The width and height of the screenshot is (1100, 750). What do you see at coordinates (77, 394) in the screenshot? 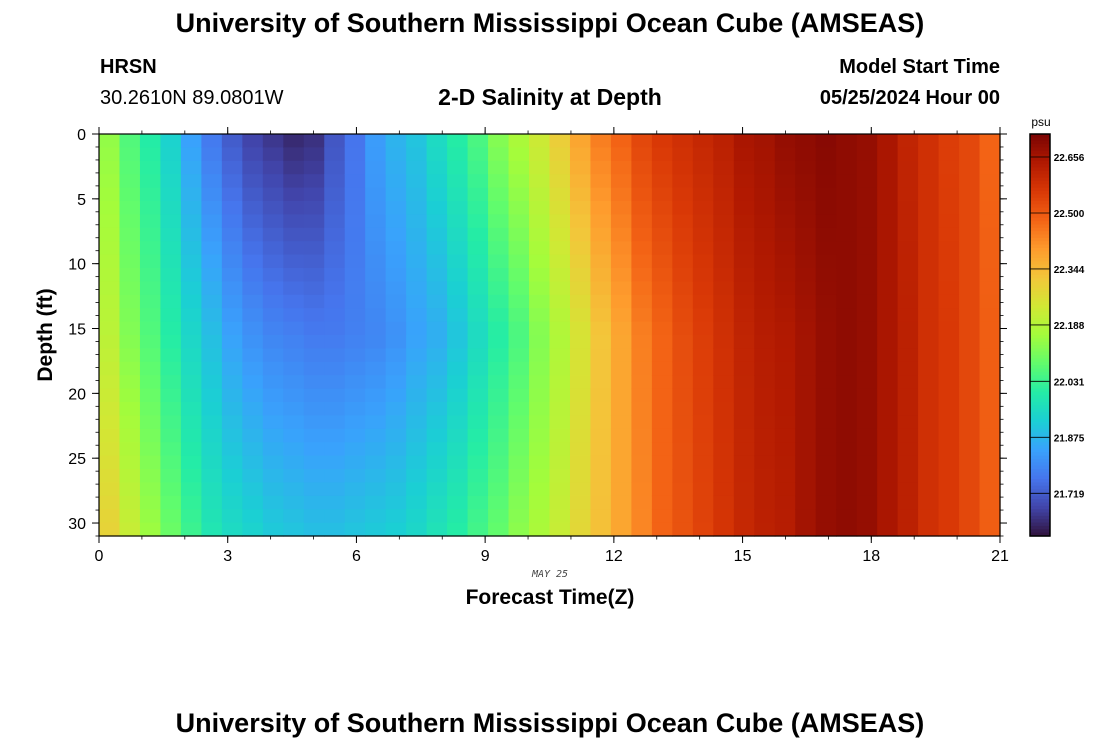
I see `y-tick-label: 20` at bounding box center [77, 394].